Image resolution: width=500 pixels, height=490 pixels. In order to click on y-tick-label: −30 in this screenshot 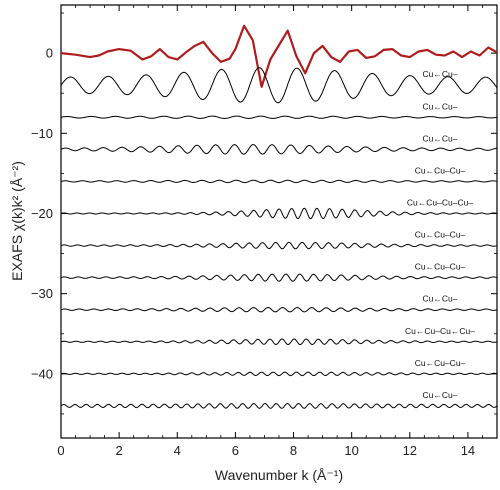, I will do `click(42, 293)`.